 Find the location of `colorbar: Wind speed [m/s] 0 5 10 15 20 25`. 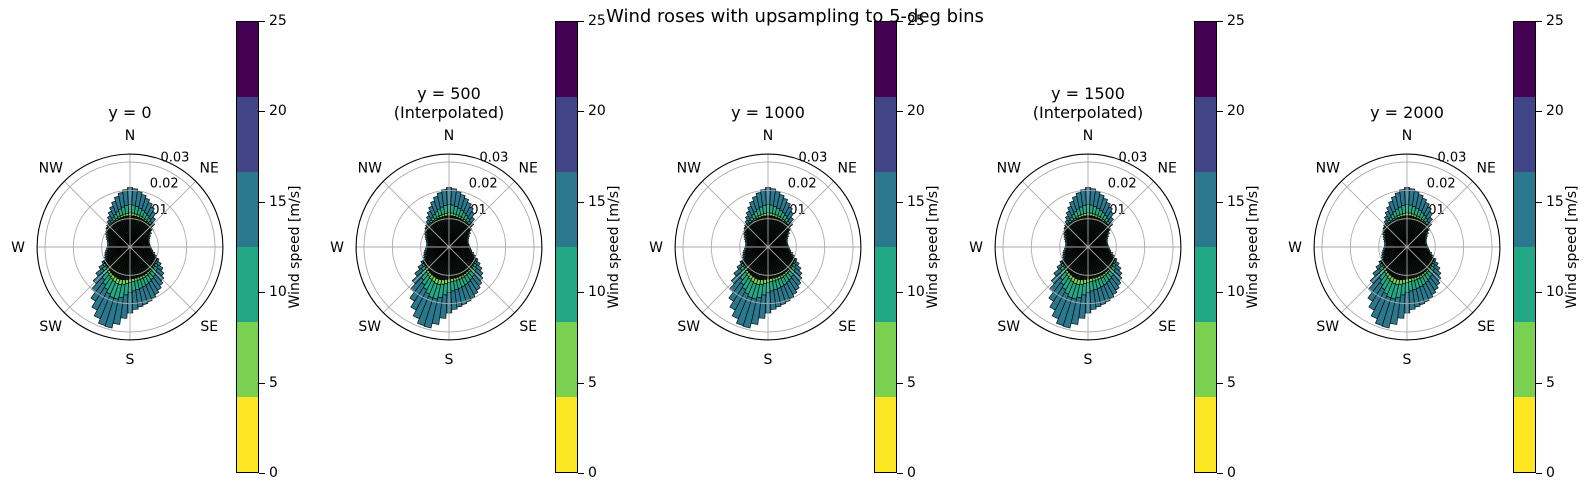

colorbar: Wind speed [m/s] 0 5 10 15 20 25 is located at coordinates (277, 247).